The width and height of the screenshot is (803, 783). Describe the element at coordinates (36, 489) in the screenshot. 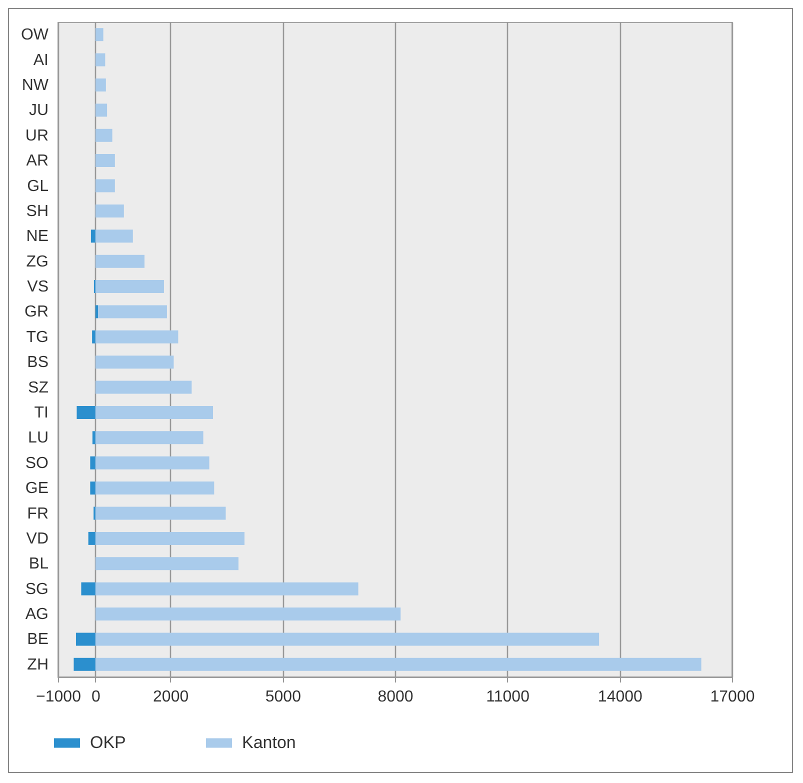

I see `y-tick-label: GE` at that location.